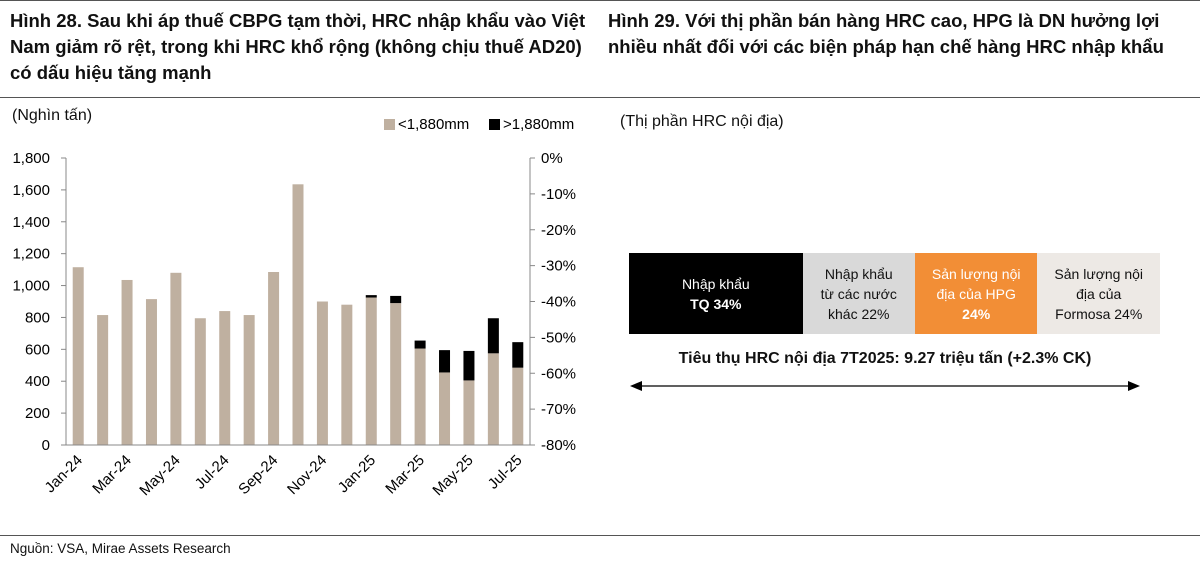 The image size is (1200, 564). What do you see at coordinates (505, 472) in the screenshot?
I see `x-tick-label: Jul-25` at bounding box center [505, 472].